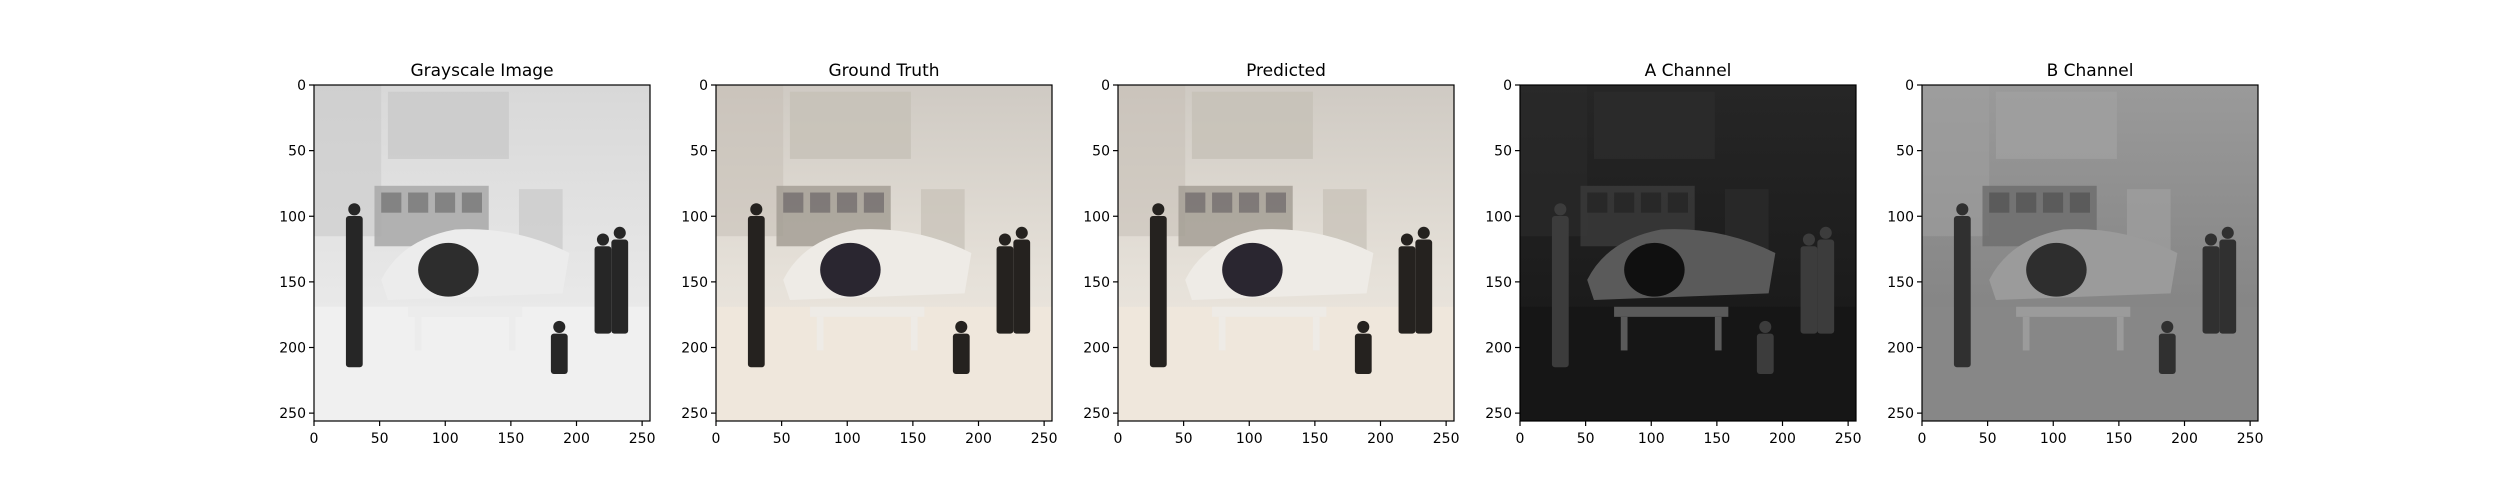  Describe the element at coordinates (1096, 217) in the screenshot. I see `y-tick-label-predicted-100: 100` at that location.